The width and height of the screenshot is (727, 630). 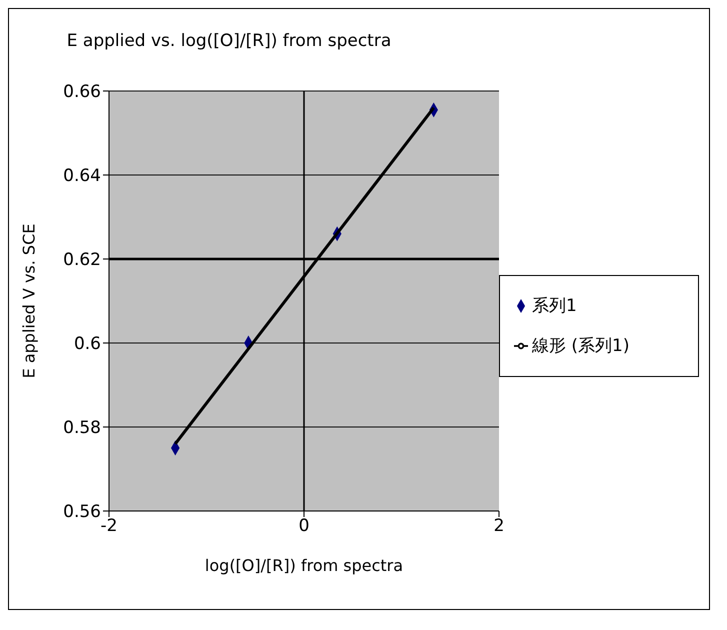 What do you see at coordinates (499, 526) in the screenshot?
I see `x-tick-label: 2` at bounding box center [499, 526].